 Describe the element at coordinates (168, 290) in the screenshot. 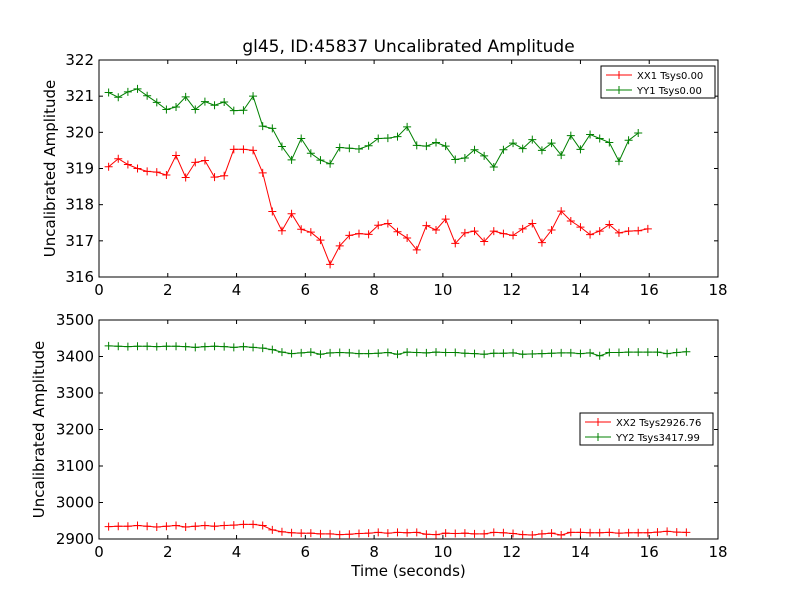

I see `x-tick-label: 2` at that location.